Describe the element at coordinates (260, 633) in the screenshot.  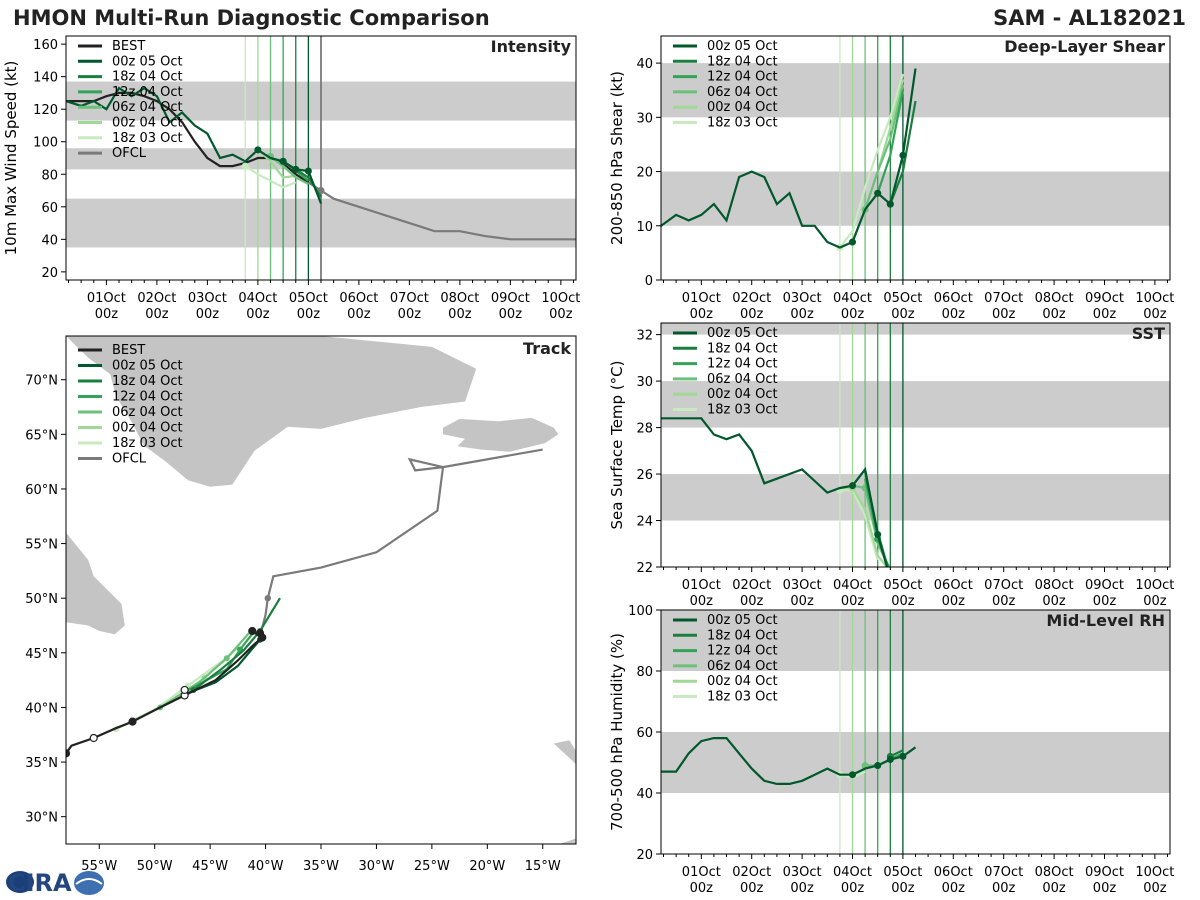
I see `track-best-point` at that location.